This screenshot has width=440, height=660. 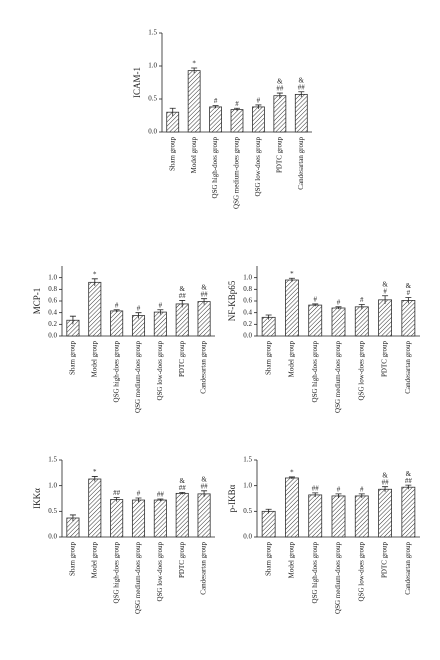 What do you see at coordinates (247, 301) in the screenshot?
I see `y-tick-label: 0.6` at bounding box center [247, 301].